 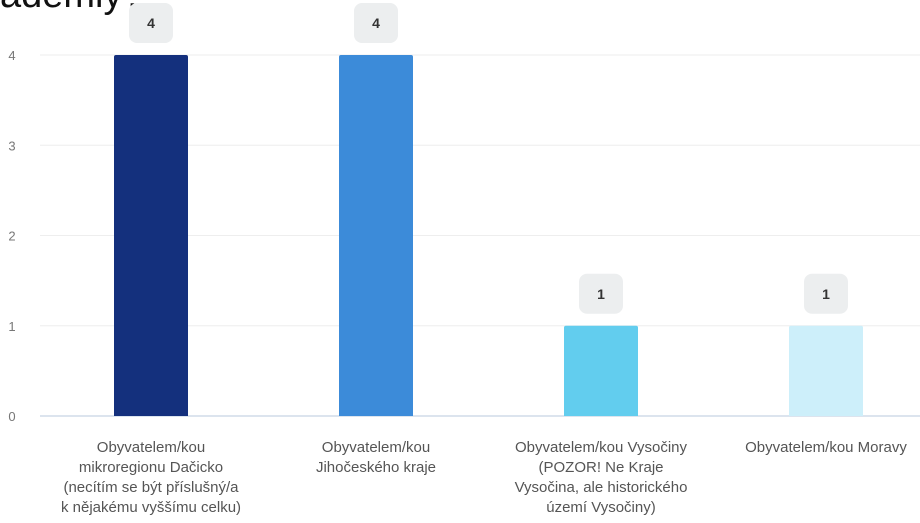 I want to click on y-tick-label: 0, so click(x=11, y=416).